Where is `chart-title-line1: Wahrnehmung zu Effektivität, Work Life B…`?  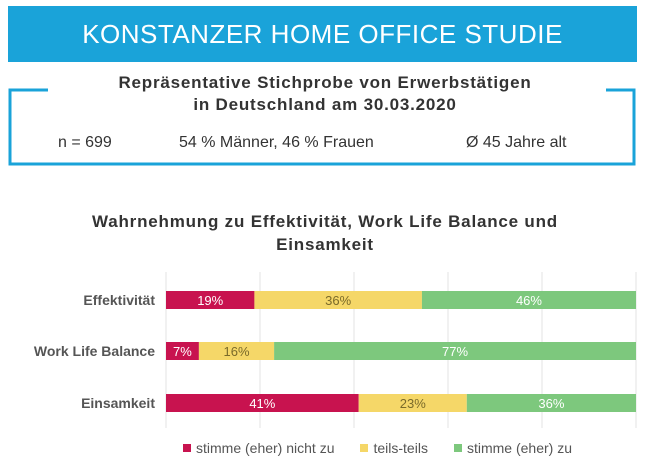 chart-title-line1: Wahrnehmung zu Effektivität, Work Life B… is located at coordinates (325, 221).